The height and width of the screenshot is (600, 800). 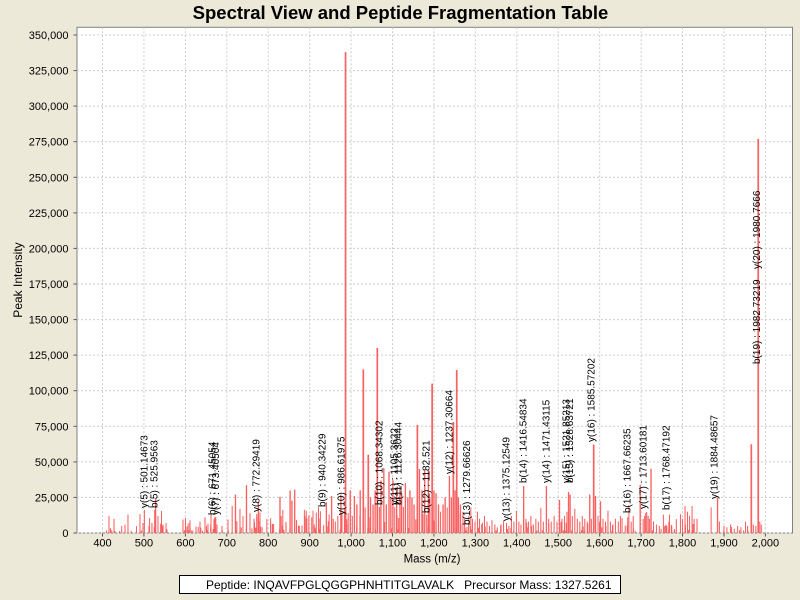 I want to click on svg-text: 1,500, so click(x=558, y=544).